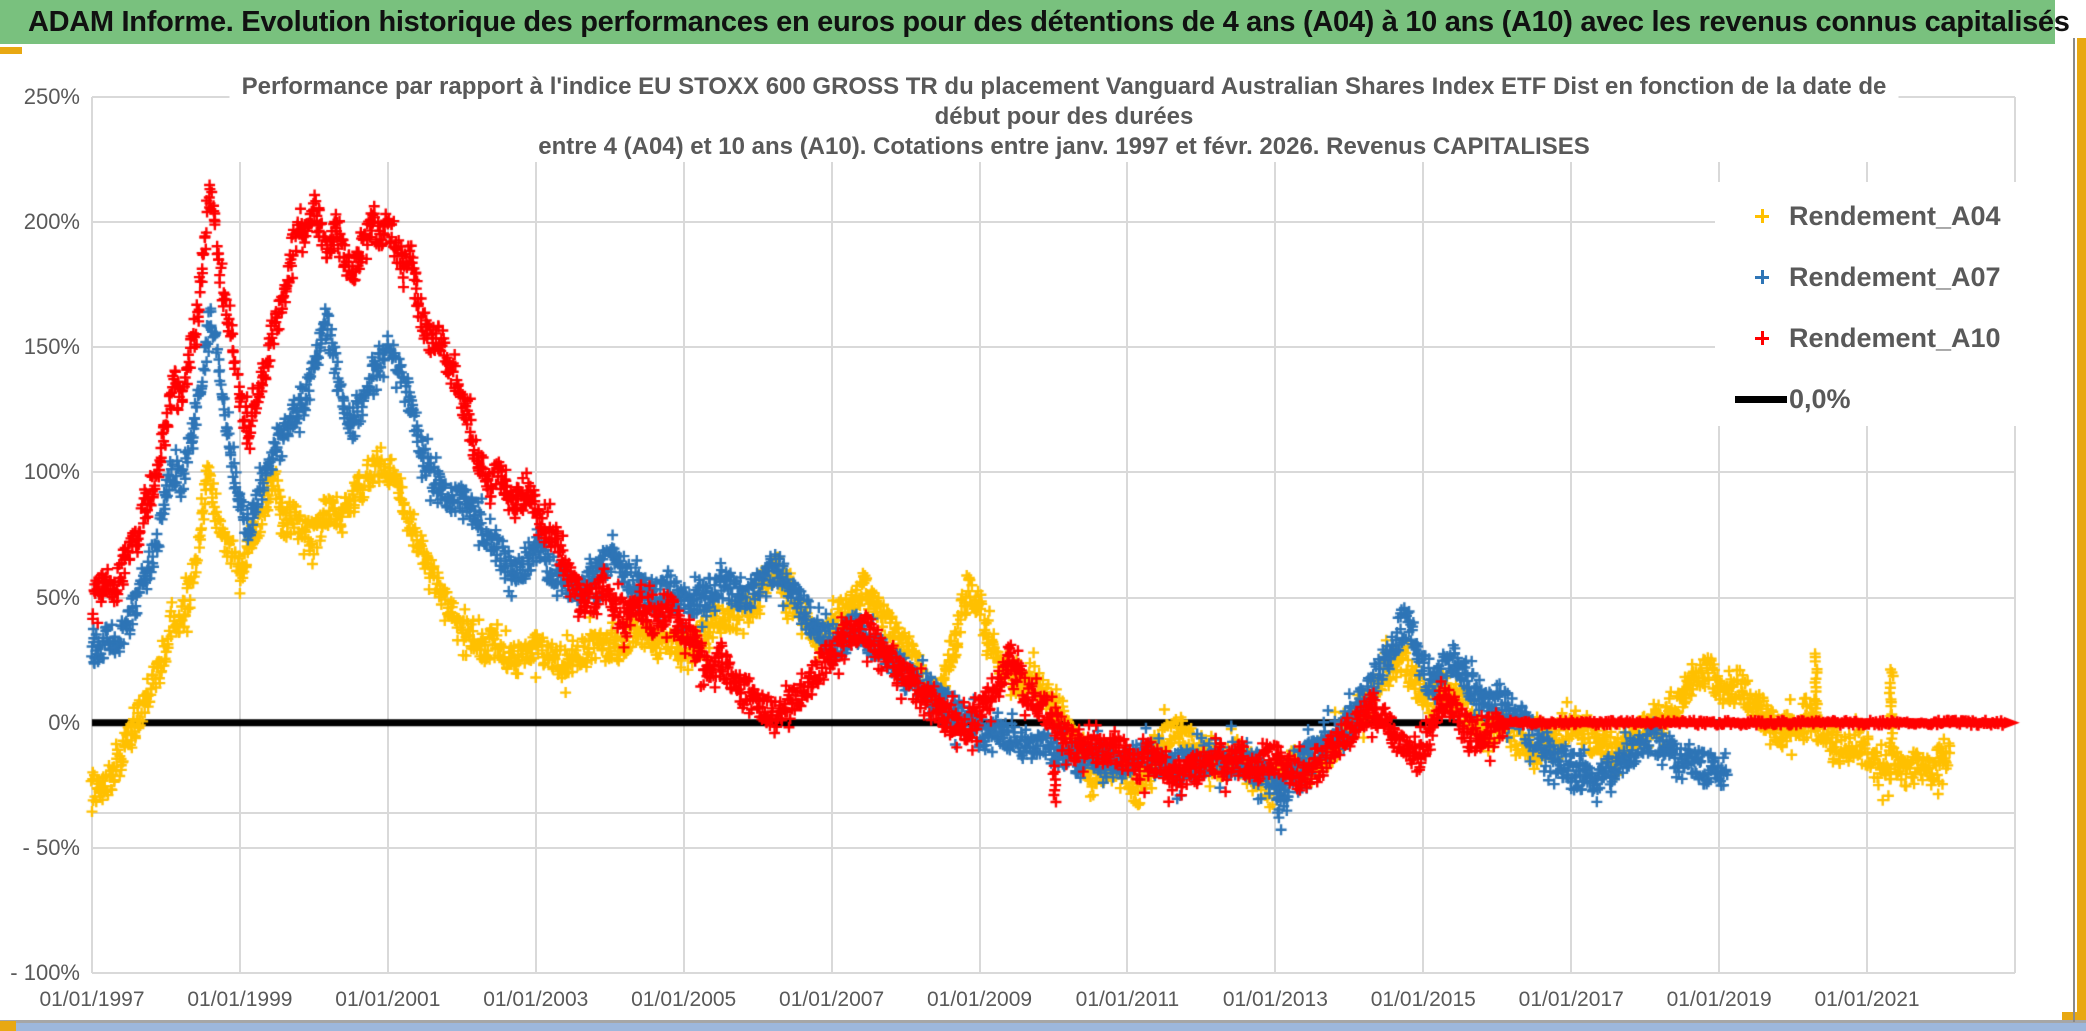 The height and width of the screenshot is (1031, 2086). I want to click on legend-label: Rendement_A07, so click(1895, 276).